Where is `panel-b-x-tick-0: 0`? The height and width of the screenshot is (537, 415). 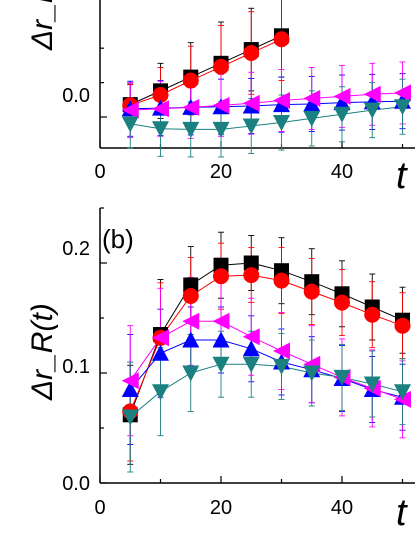
panel-b-x-tick-0: 0 is located at coordinates (99, 508).